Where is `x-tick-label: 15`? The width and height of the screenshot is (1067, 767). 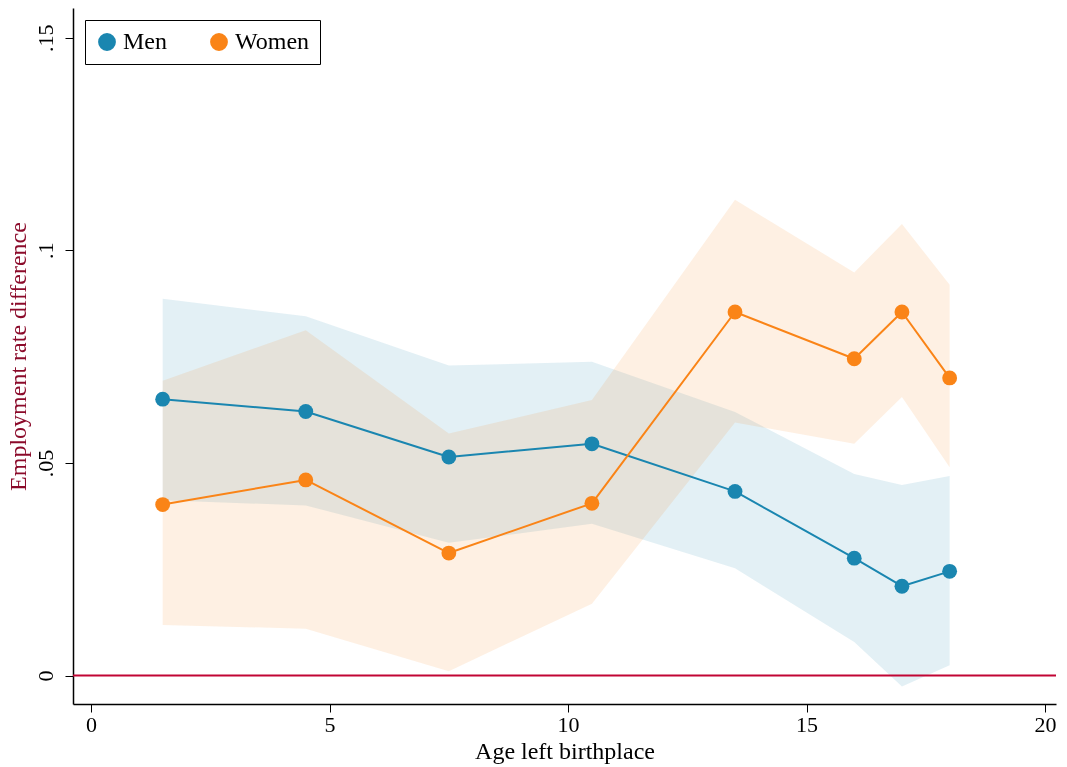 x-tick-label: 15 is located at coordinates (807, 724).